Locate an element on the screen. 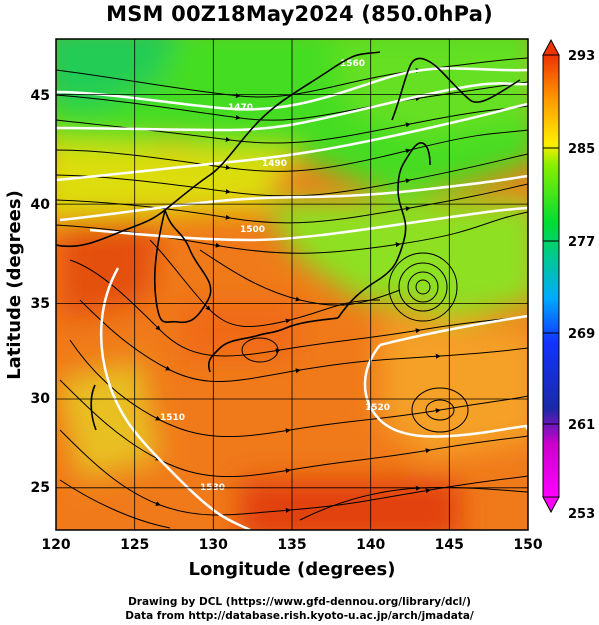  contour-label: 1500 is located at coordinates (252, 230).